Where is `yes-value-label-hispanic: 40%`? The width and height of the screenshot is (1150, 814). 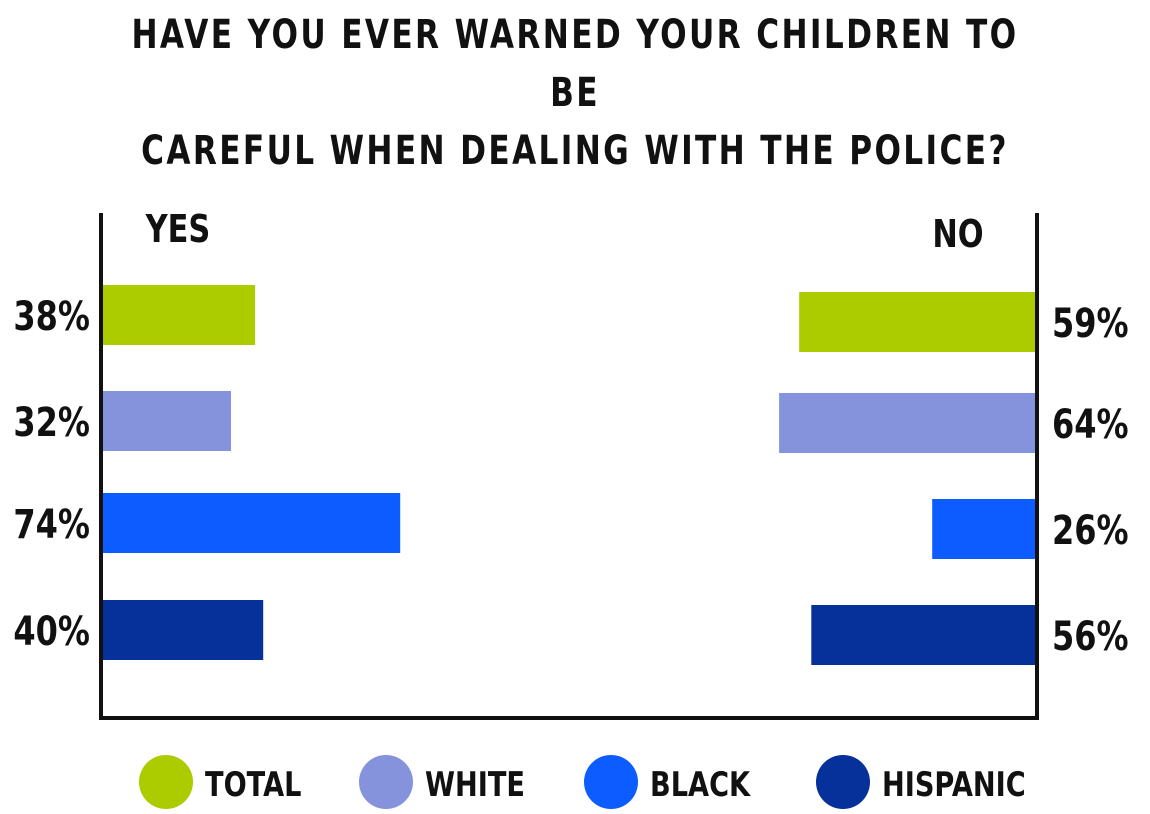
yes-value-label-hispanic: 40% is located at coordinates (51, 630).